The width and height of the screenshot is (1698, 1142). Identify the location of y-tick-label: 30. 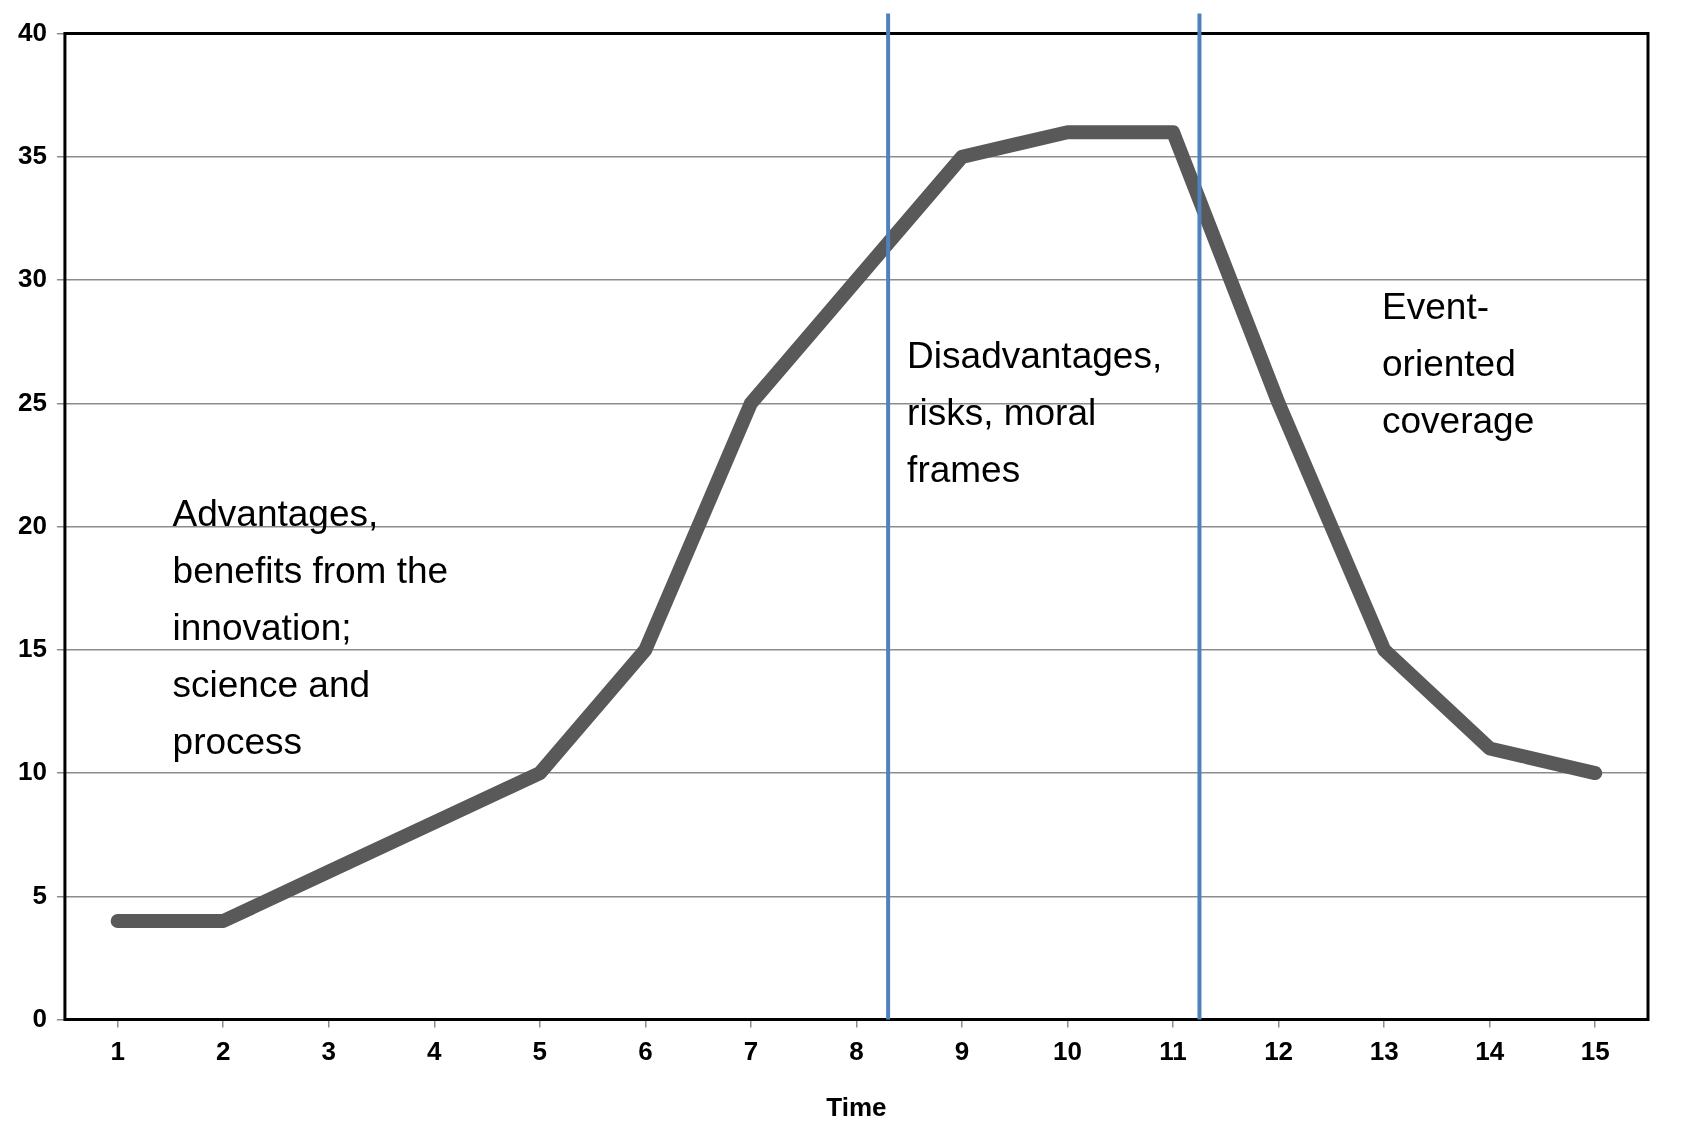
(32, 278).